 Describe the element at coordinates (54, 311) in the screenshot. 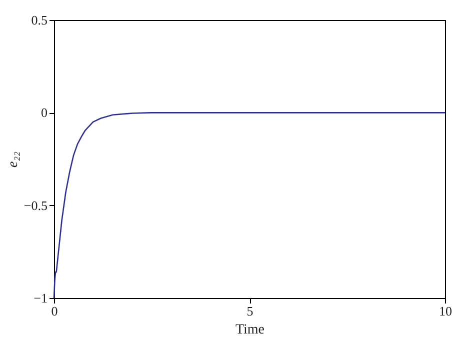

I see `x-tick-label: 0` at that location.